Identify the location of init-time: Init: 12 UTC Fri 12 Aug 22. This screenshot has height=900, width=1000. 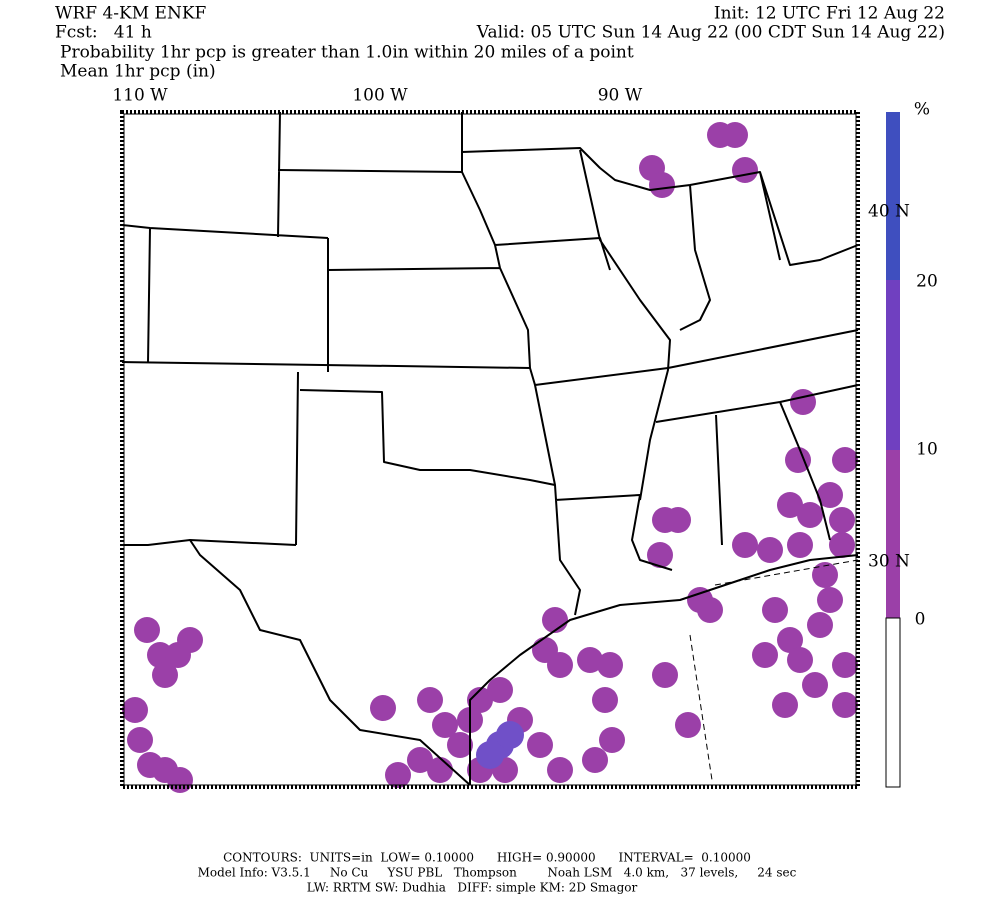
(829, 14).